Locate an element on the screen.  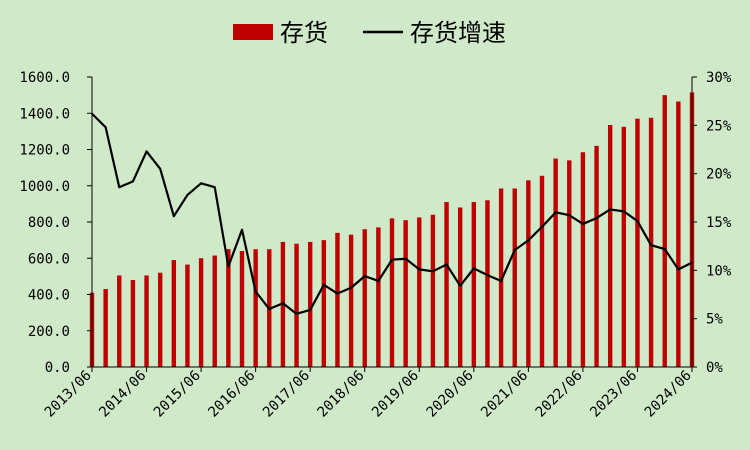
x-tick-label: 2016/06 is located at coordinates (231, 394).